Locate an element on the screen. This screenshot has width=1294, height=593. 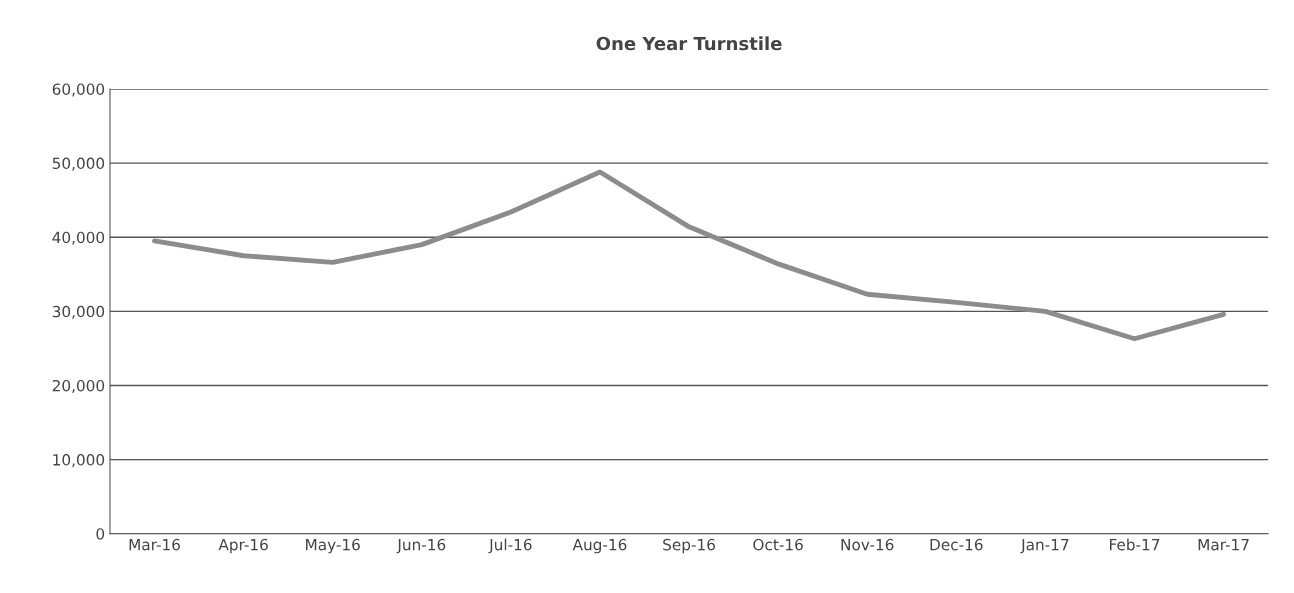
y-tick-label: 10,000 is located at coordinates (79, 461).